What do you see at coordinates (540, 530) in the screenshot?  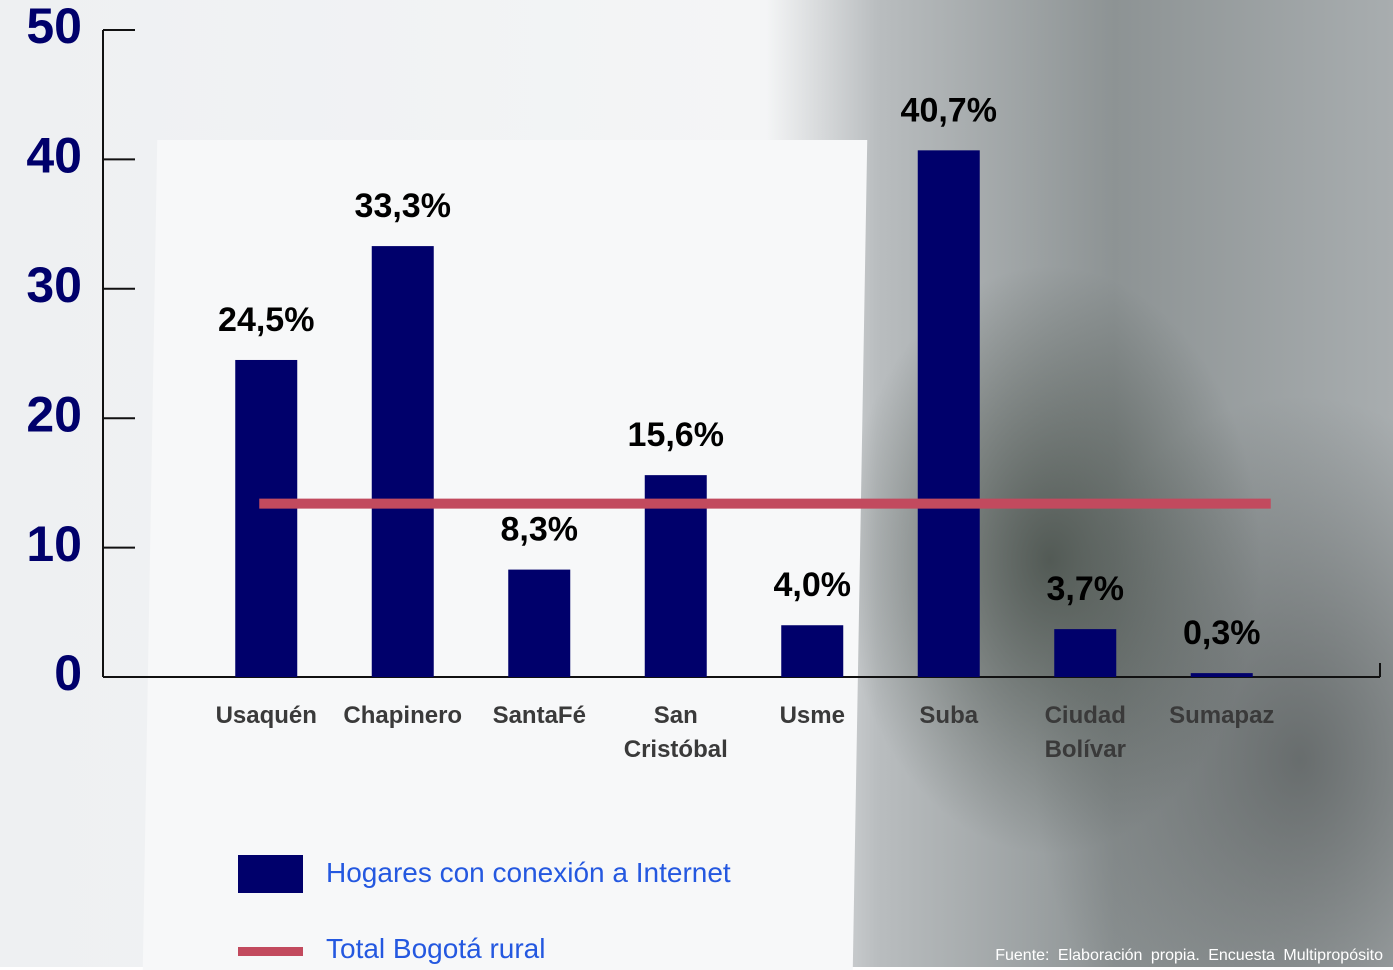 I see `value-label: 8,3%` at bounding box center [540, 530].